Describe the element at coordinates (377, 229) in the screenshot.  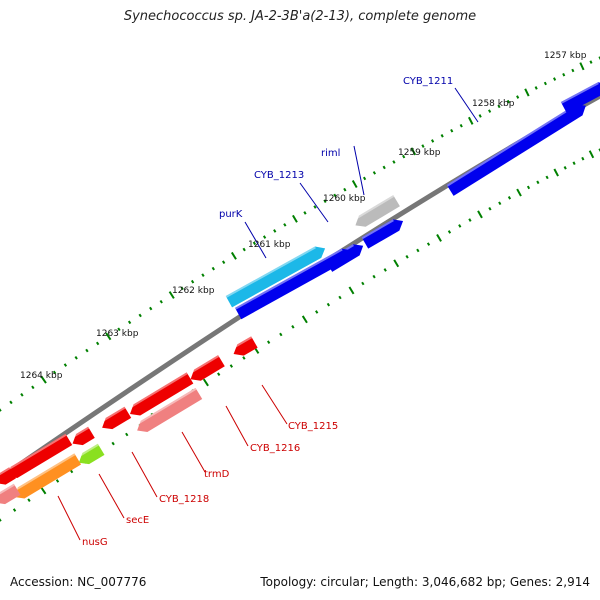
I see `gene-cyb-1212-highlight` at that location.